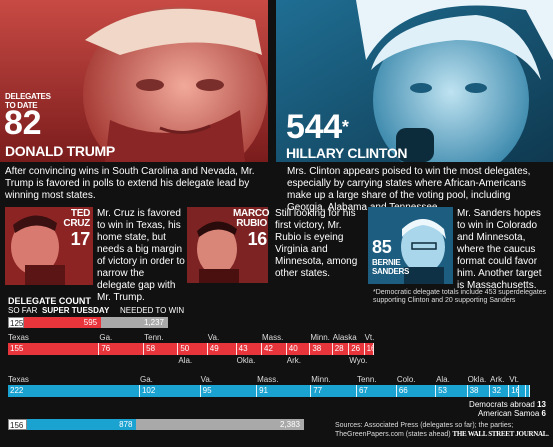 This screenshot has height=447, width=553. I want to click on trump-delegates-label: DELEGATES TO DATE, so click(28, 101).